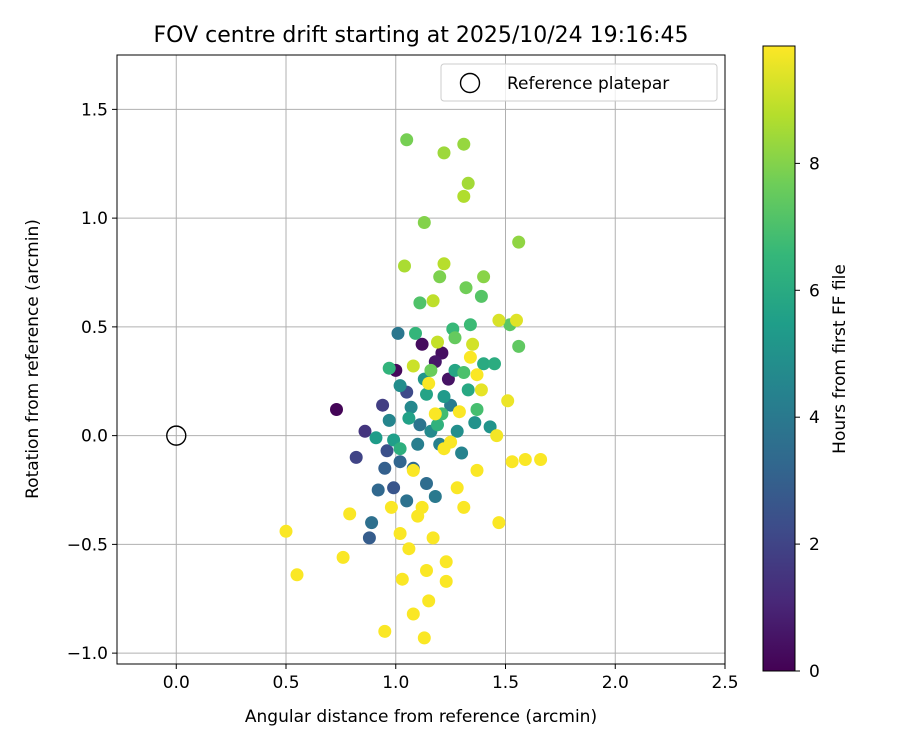 The height and width of the screenshot is (750, 900). I want to click on x-tick-label: 2.0, so click(615, 683).